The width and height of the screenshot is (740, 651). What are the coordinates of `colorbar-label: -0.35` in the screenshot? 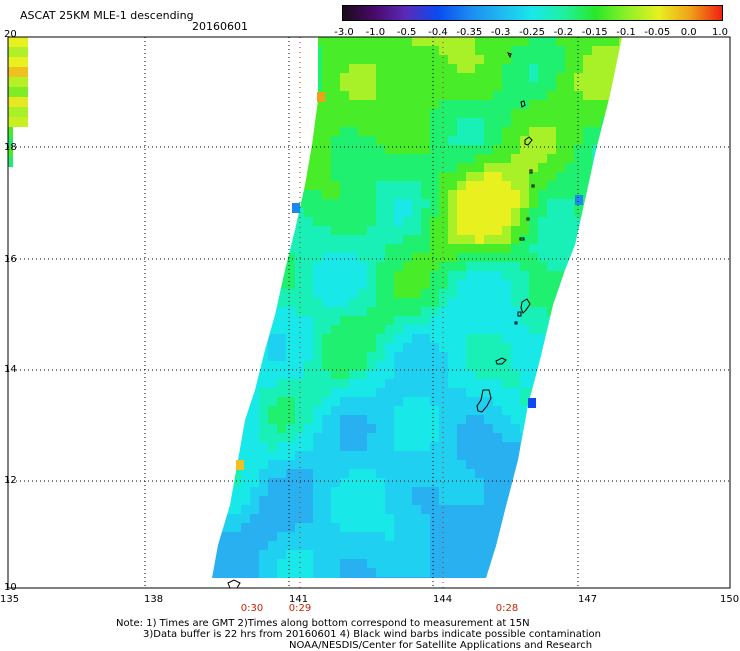 It's located at (469, 32).